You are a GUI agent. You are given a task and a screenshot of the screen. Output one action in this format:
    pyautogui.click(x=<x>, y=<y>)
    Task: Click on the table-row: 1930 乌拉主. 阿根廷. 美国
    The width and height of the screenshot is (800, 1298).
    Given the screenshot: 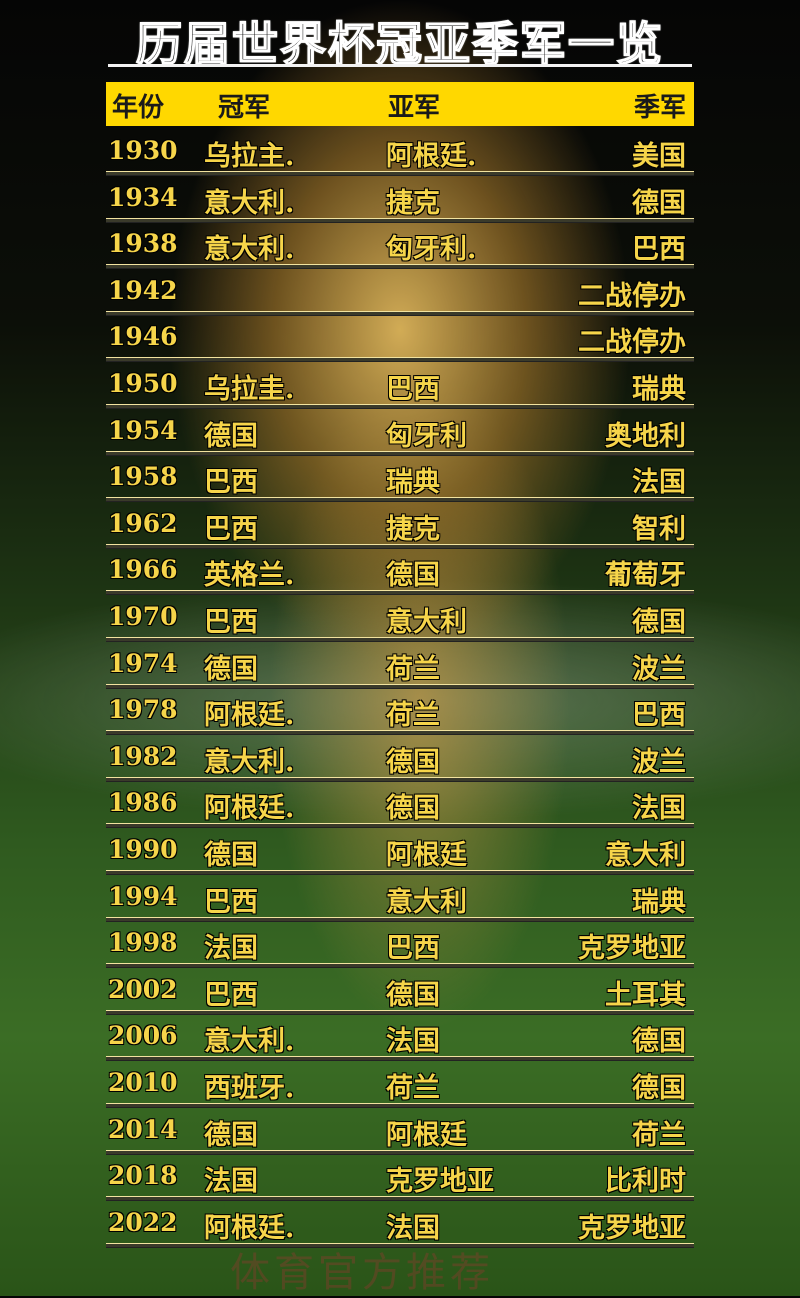 What is the action you would take?
    pyautogui.click(x=400, y=153)
    